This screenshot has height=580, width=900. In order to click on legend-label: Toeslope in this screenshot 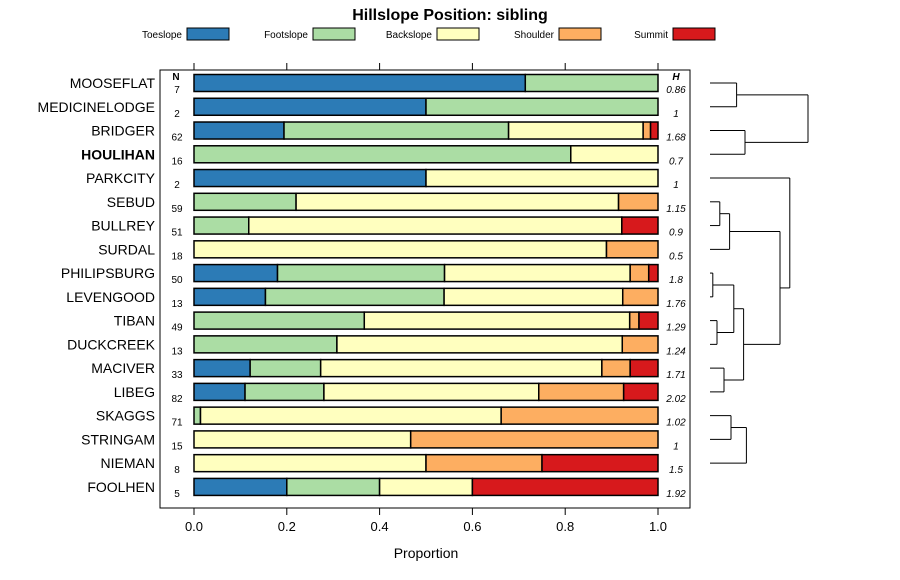, I will do `click(162, 35)`.